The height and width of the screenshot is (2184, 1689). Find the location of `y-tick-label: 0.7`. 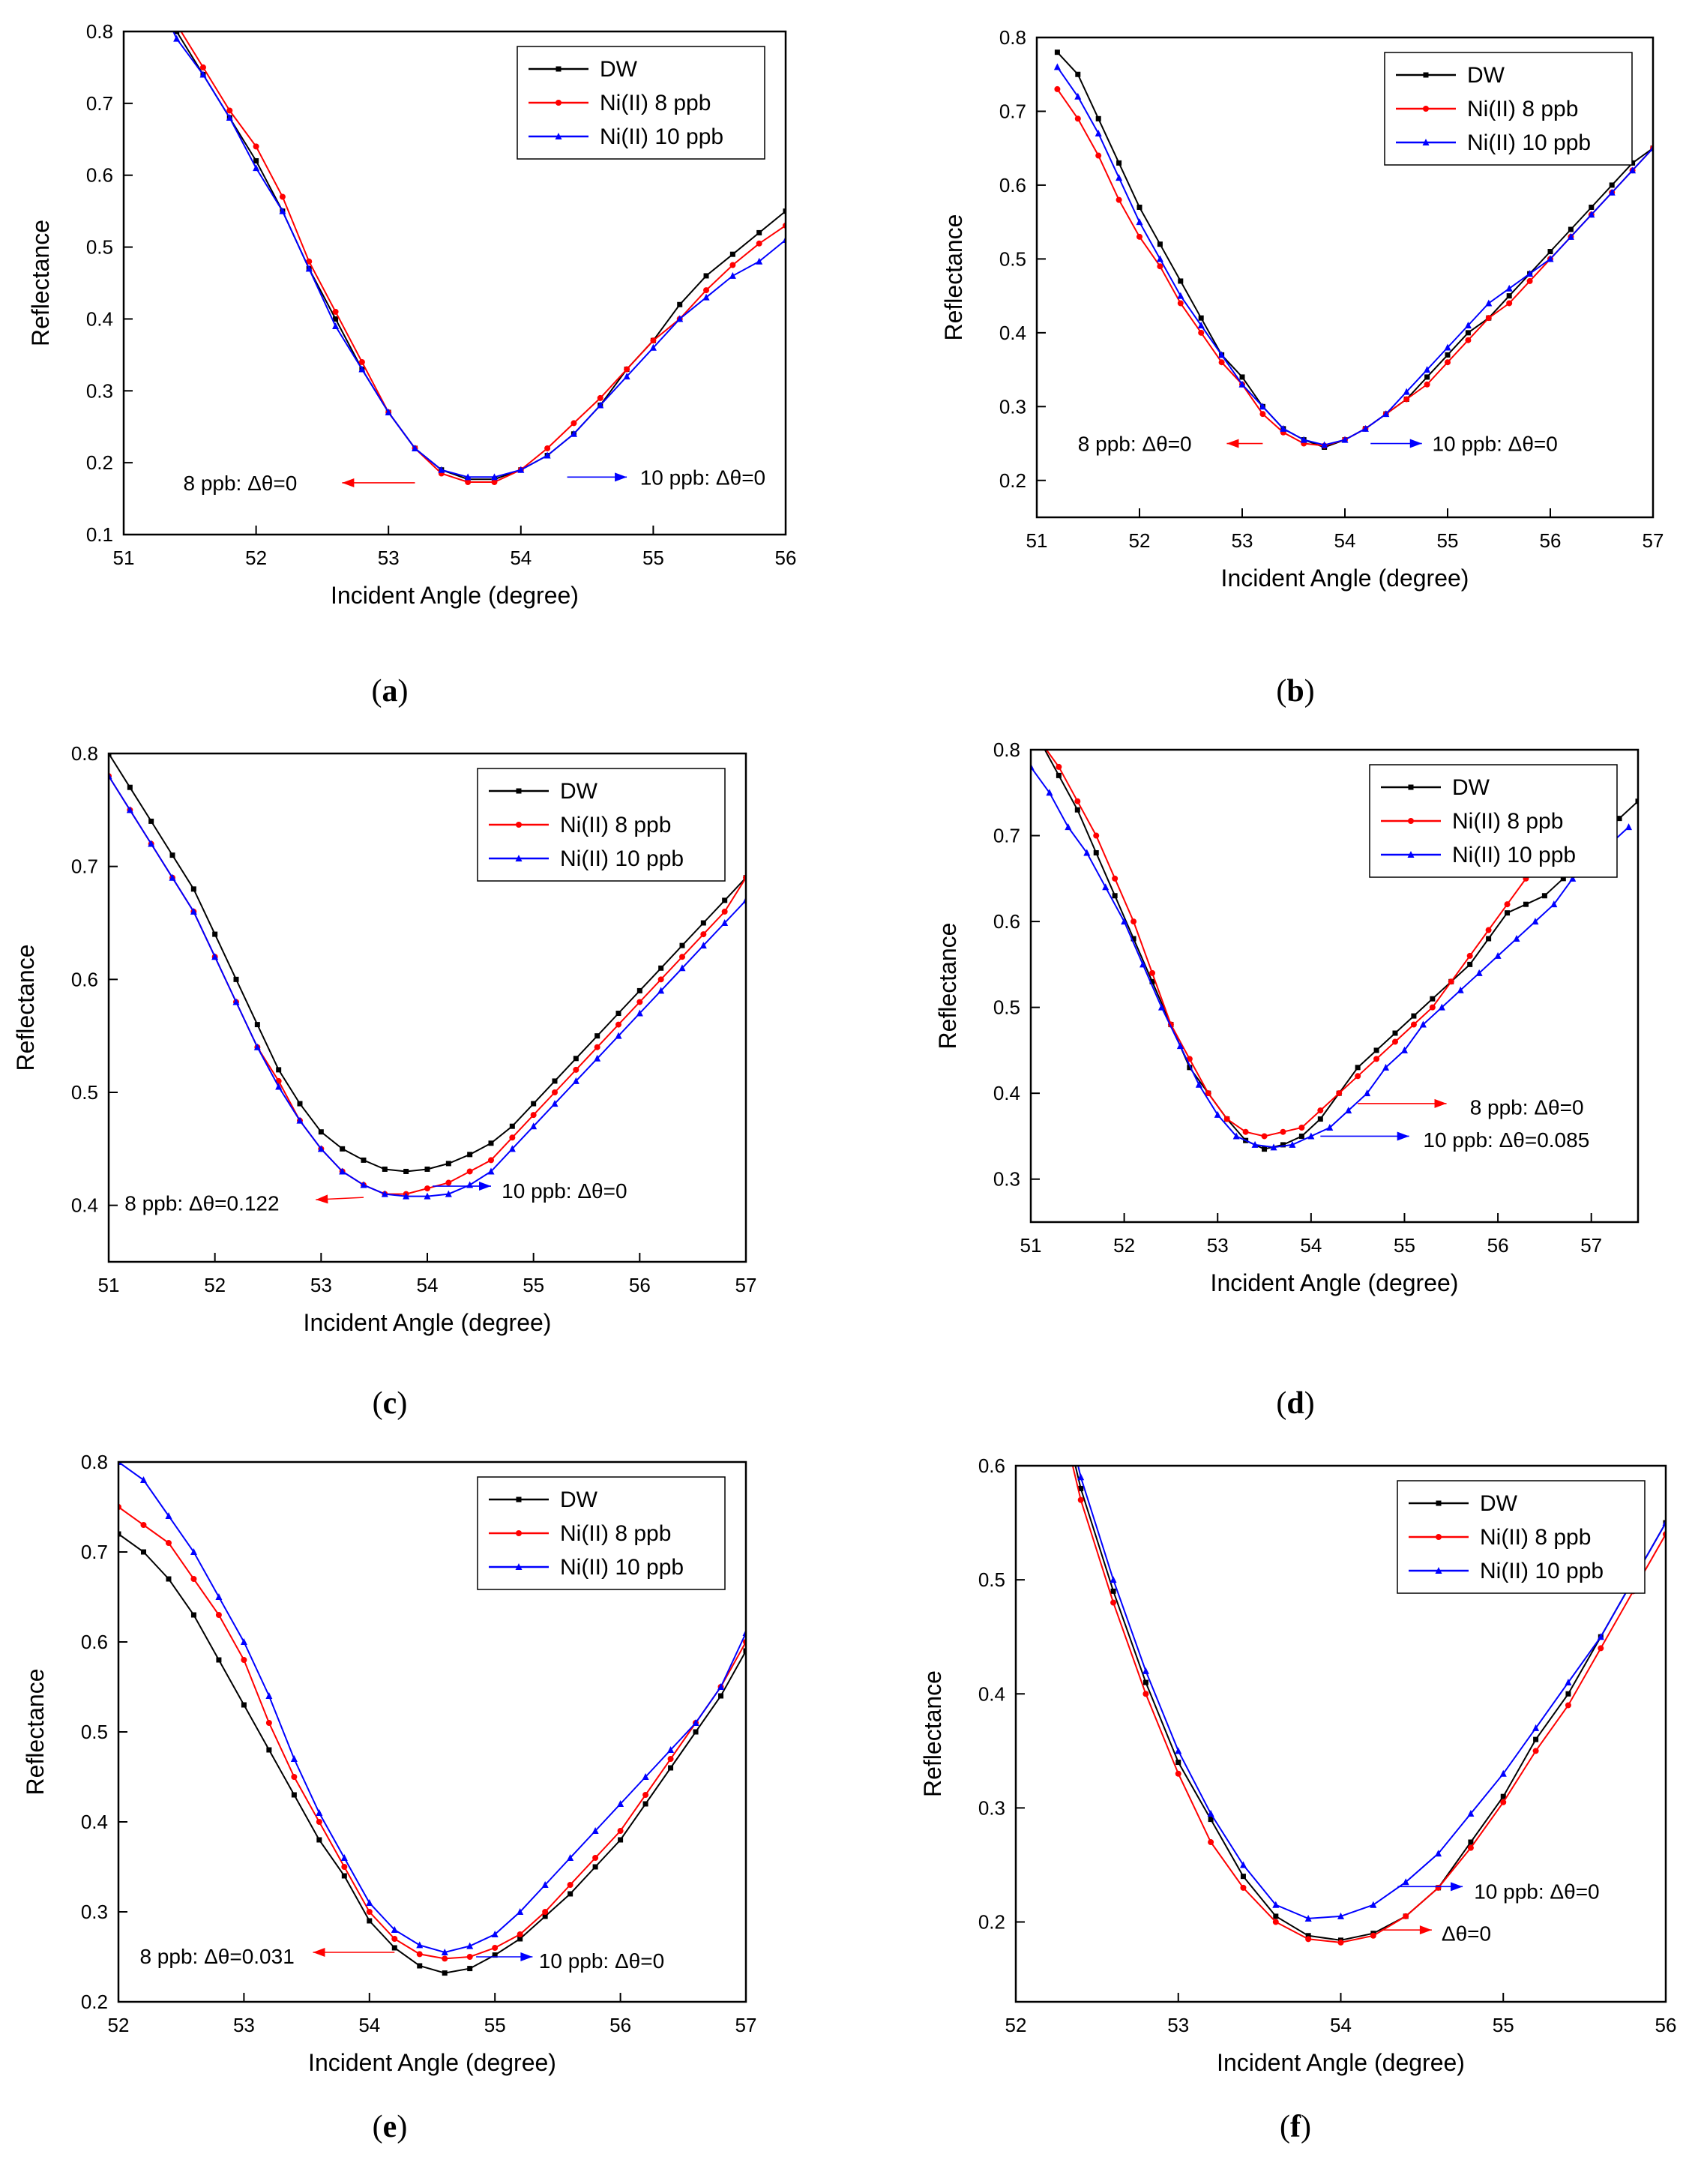

y-tick-label: 0.7 is located at coordinates (84, 866).